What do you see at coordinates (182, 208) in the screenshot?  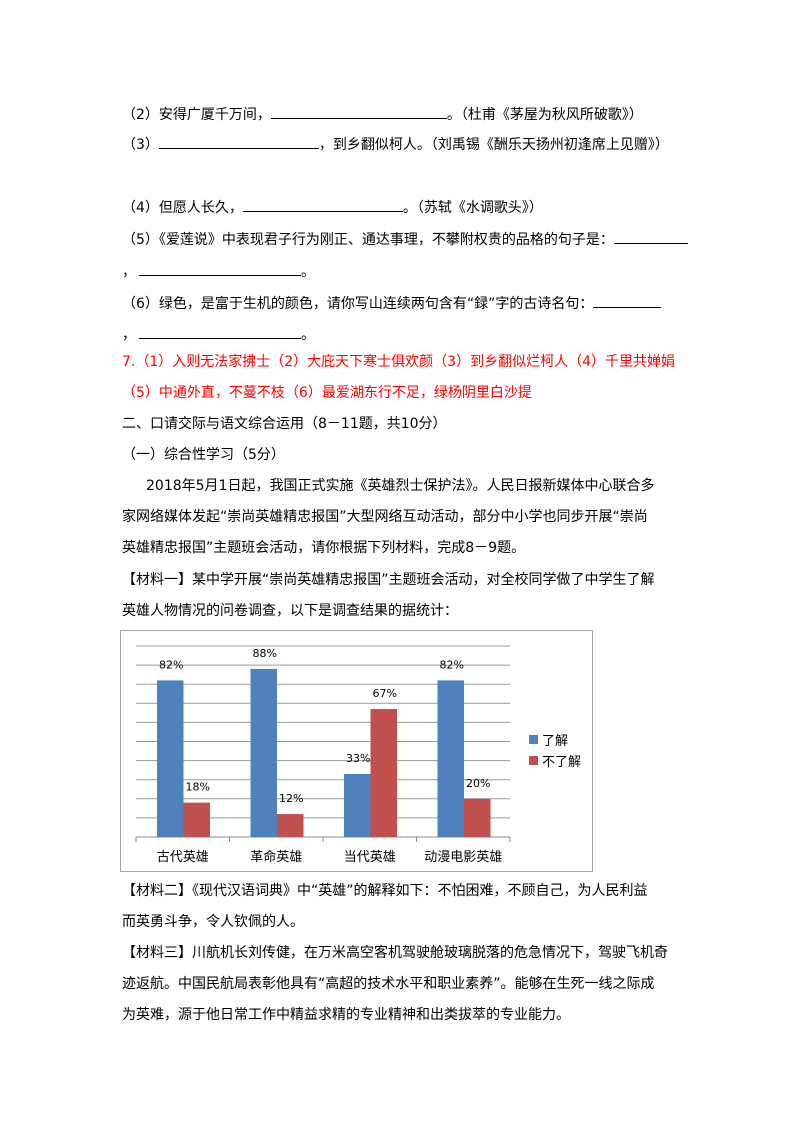 I see `question-text: （4）但愿人长久，` at bounding box center [182, 208].